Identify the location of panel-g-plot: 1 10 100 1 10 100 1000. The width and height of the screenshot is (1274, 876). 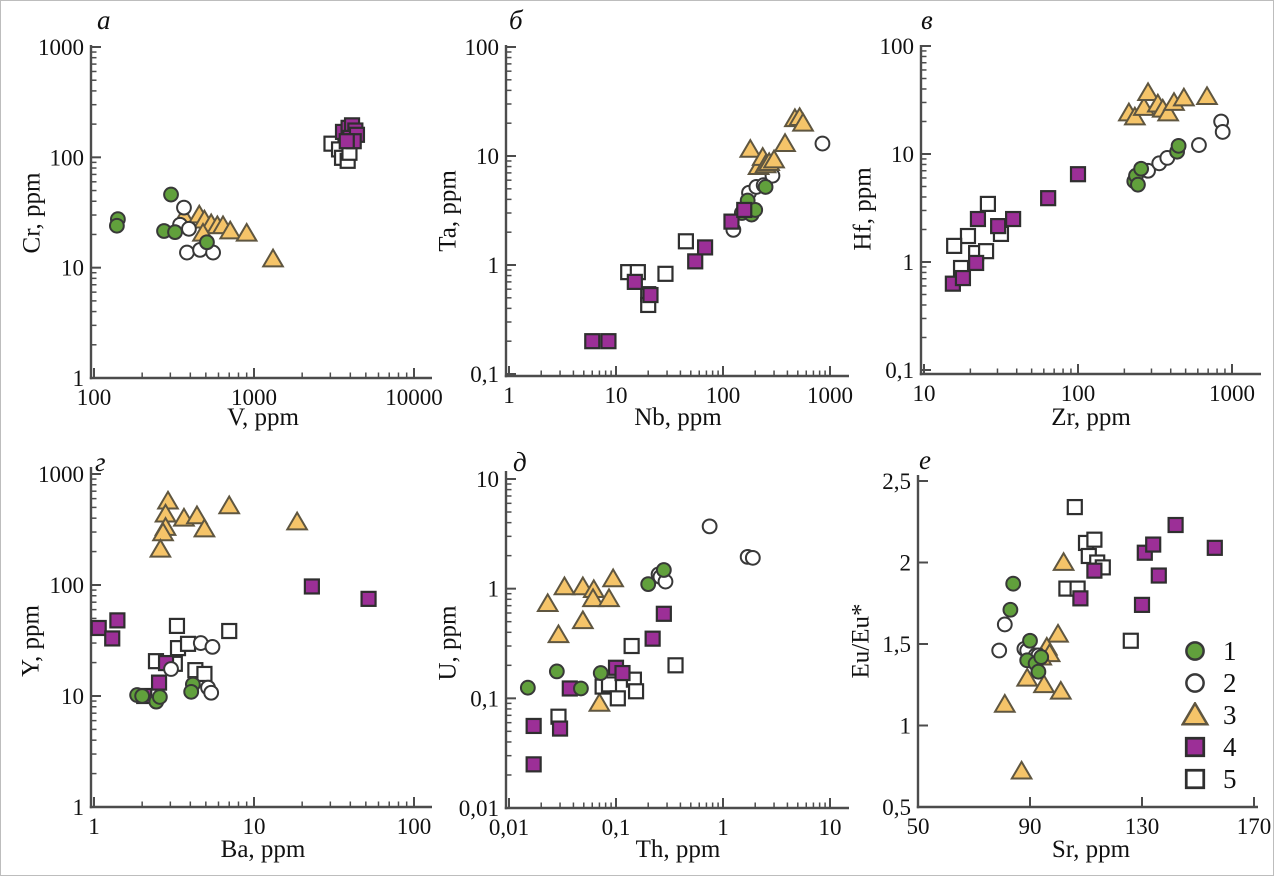
(235, 650).